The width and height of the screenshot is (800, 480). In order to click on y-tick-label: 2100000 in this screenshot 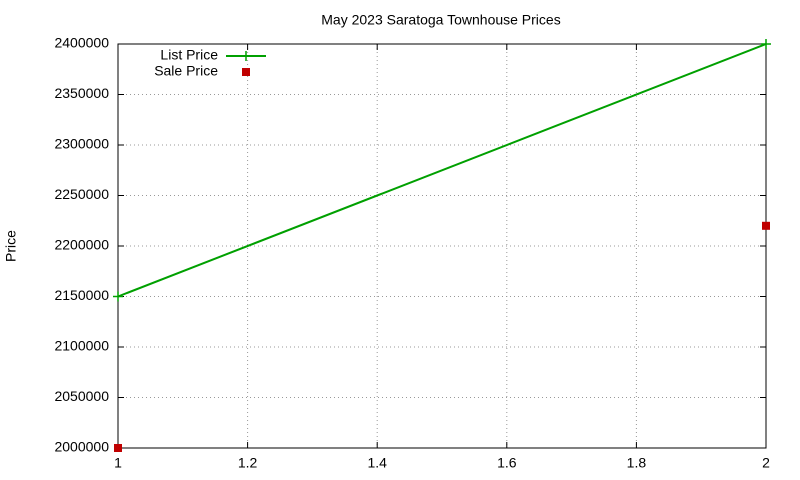, I will do `click(81, 346)`.